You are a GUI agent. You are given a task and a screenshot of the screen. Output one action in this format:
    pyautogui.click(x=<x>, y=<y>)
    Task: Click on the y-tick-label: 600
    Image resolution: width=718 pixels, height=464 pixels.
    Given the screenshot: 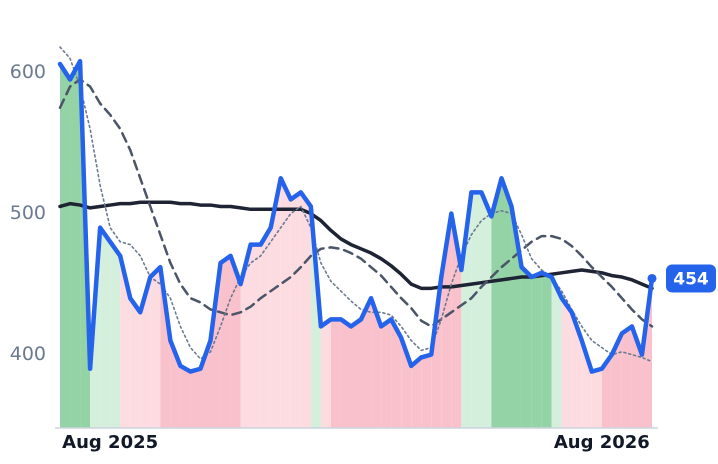 What is the action you would take?
    pyautogui.click(x=28, y=72)
    